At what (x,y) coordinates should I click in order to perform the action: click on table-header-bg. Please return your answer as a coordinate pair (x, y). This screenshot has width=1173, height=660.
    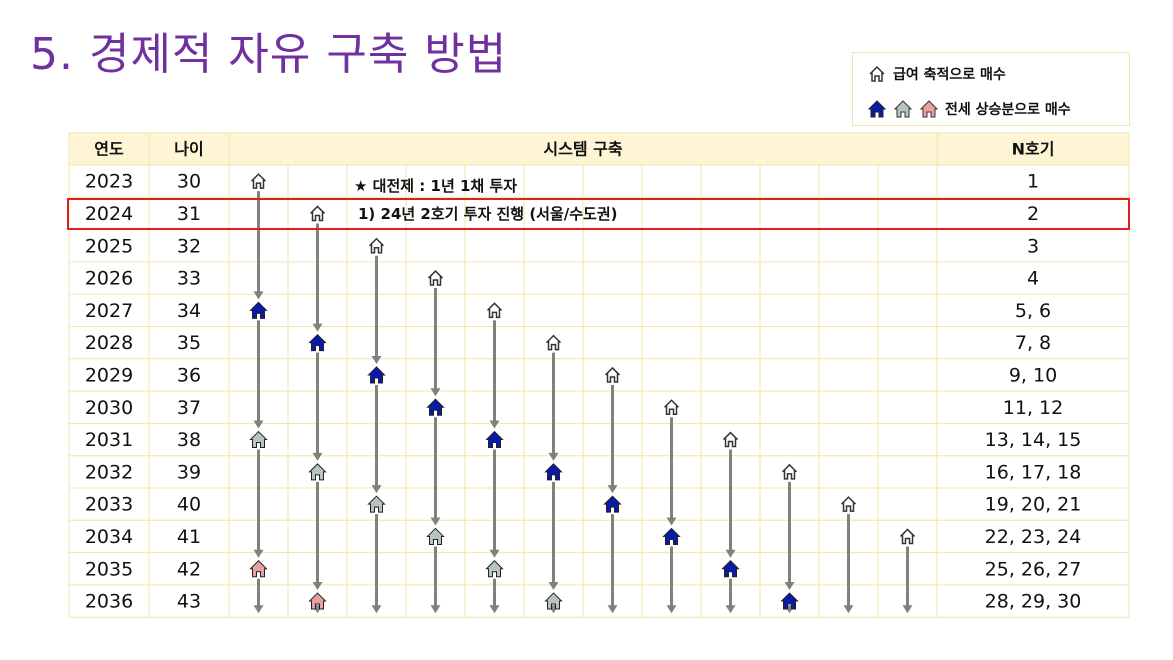
    Looking at the image, I should click on (599, 149).